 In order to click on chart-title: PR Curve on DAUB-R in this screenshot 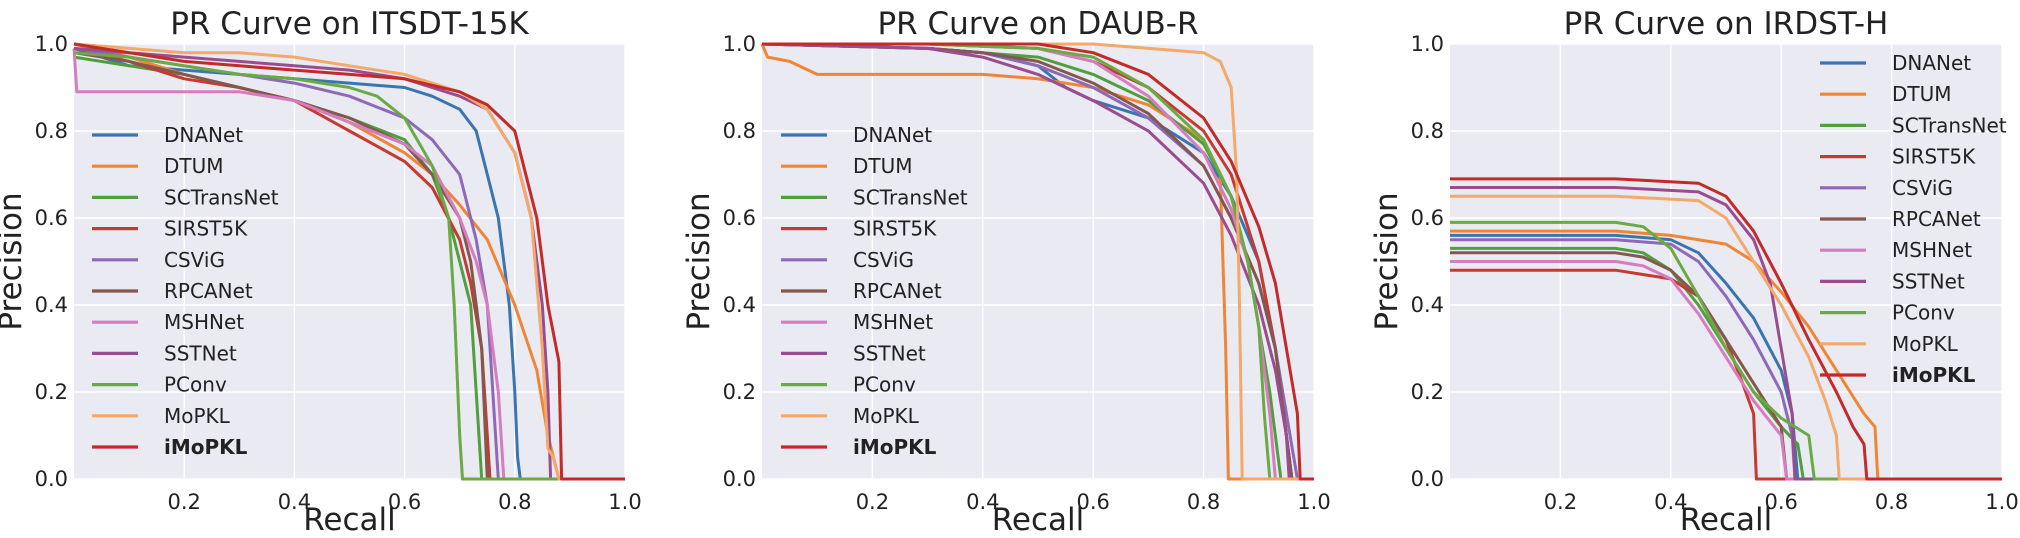, I will do `click(1037, 24)`.